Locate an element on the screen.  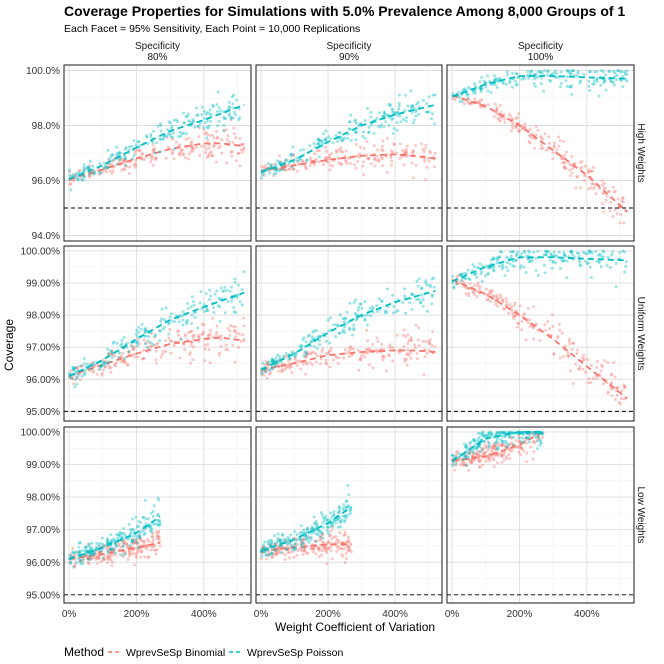
trend-line-poisson is located at coordinates (539, 269).